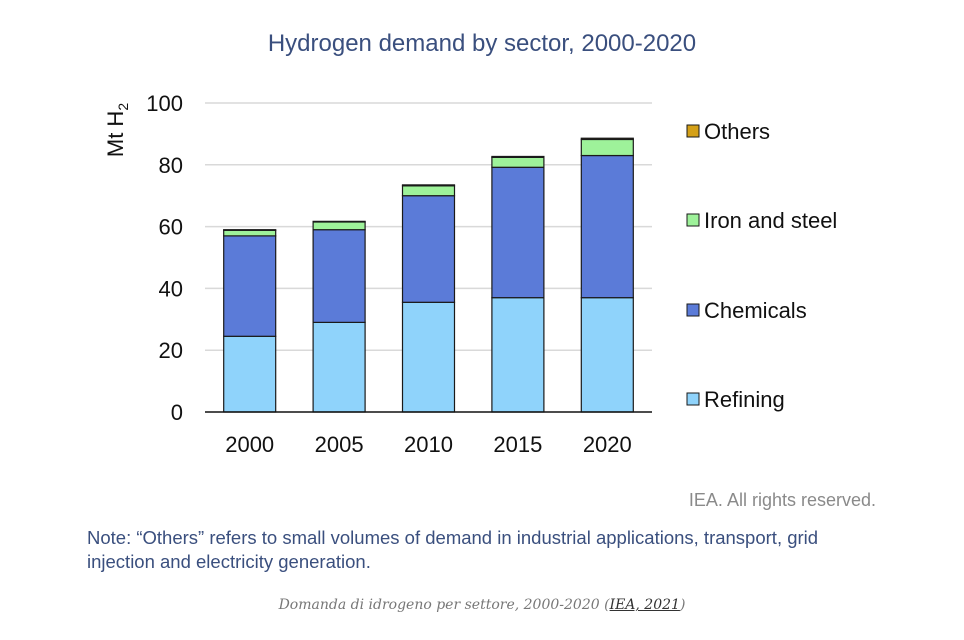 The image size is (964, 640). I want to click on y-tick-label-20: 20, so click(171, 350).